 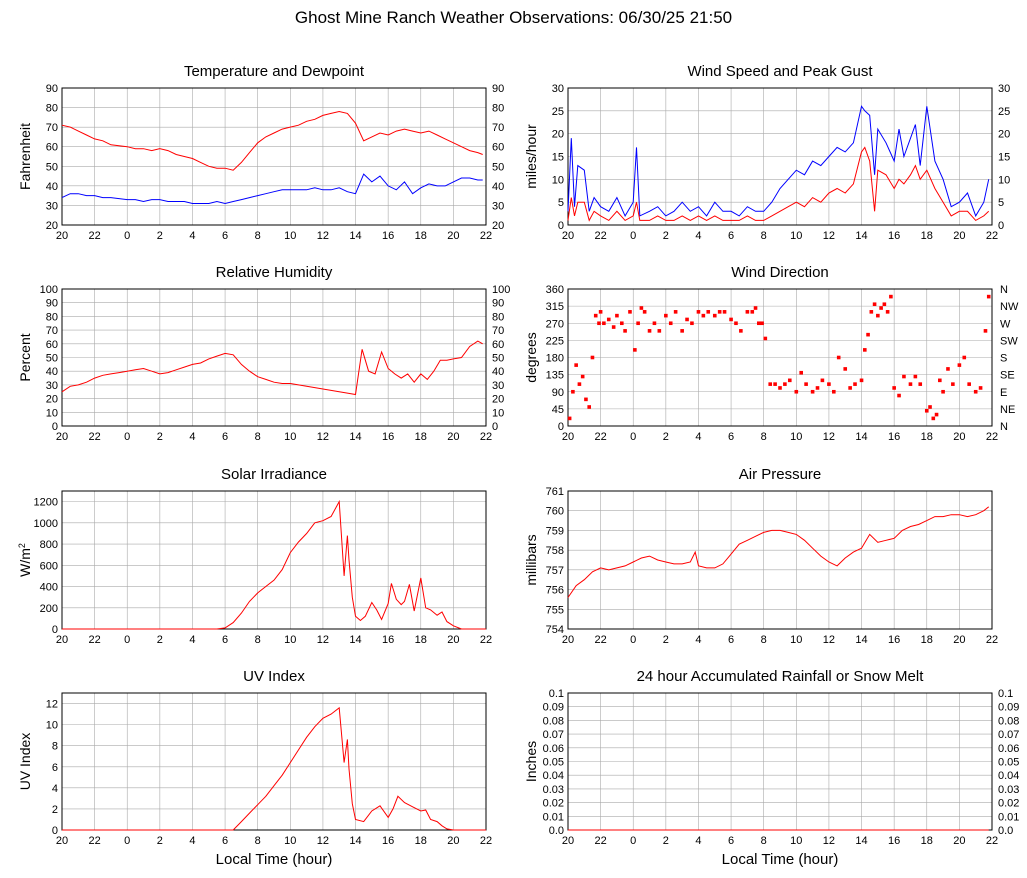 I want to click on y-tick-label-right: 90, so click(x=498, y=89).